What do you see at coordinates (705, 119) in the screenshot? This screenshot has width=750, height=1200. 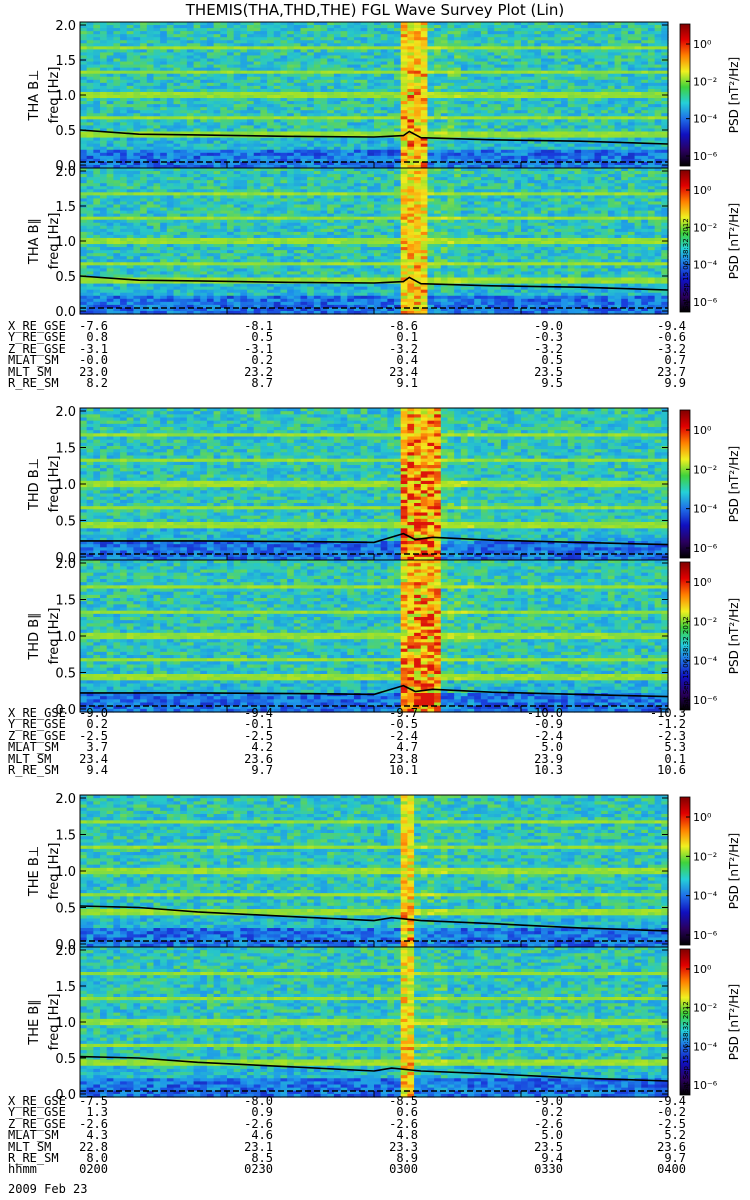 I see `colorbar-tick-label: 10⁻⁴` at bounding box center [705, 119].